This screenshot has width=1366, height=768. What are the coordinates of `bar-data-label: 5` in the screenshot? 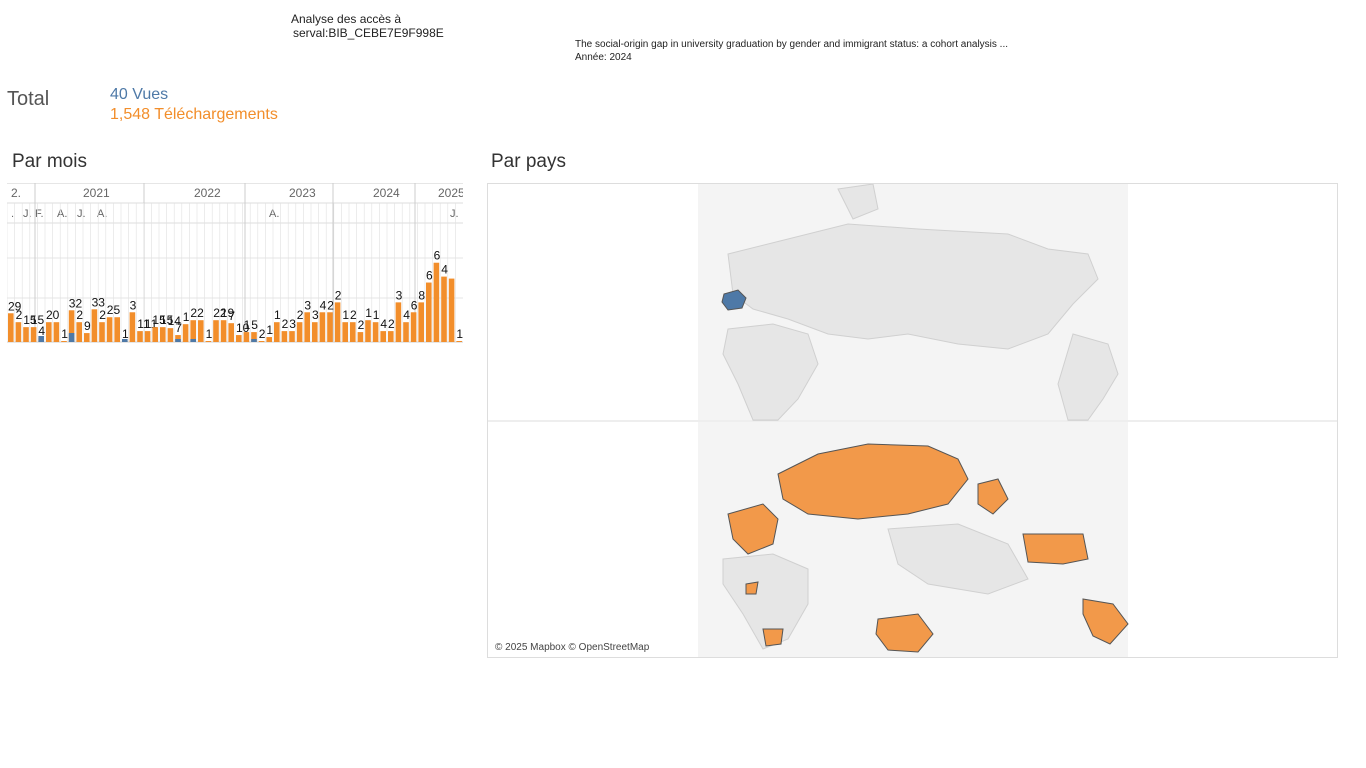 It's located at (254, 325).